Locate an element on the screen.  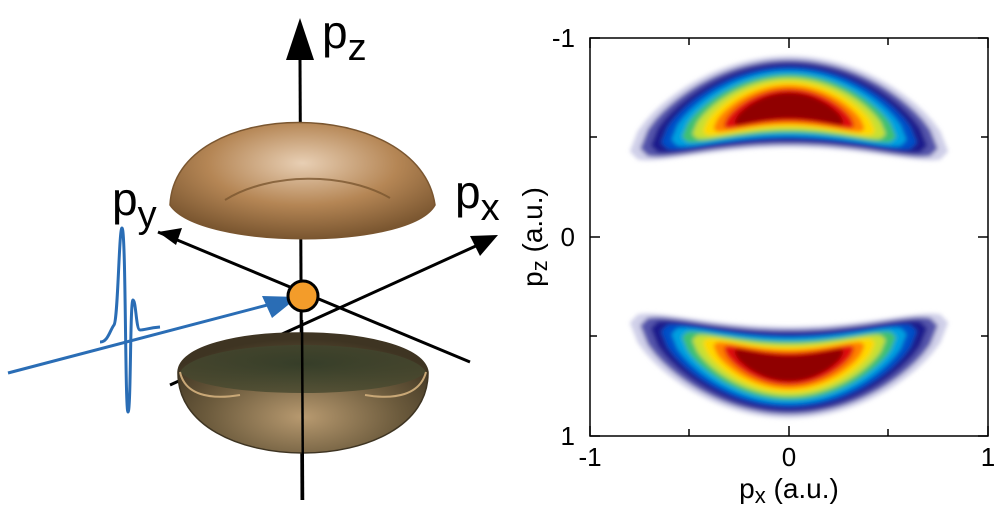
y-axis-label: pz (a.u.) is located at coordinates (534, 237).